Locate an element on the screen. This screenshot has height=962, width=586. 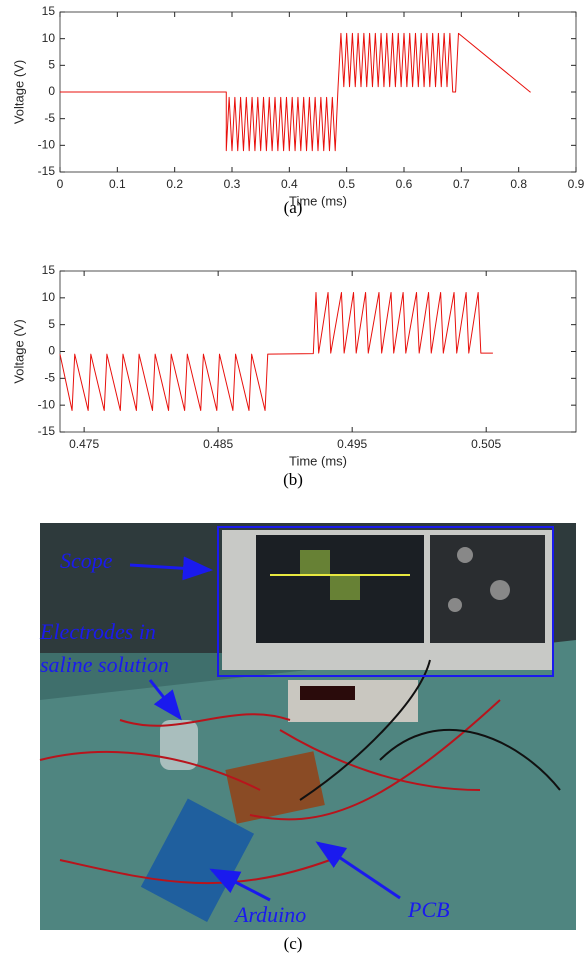
caption: (a) is located at coordinates (293, 207).